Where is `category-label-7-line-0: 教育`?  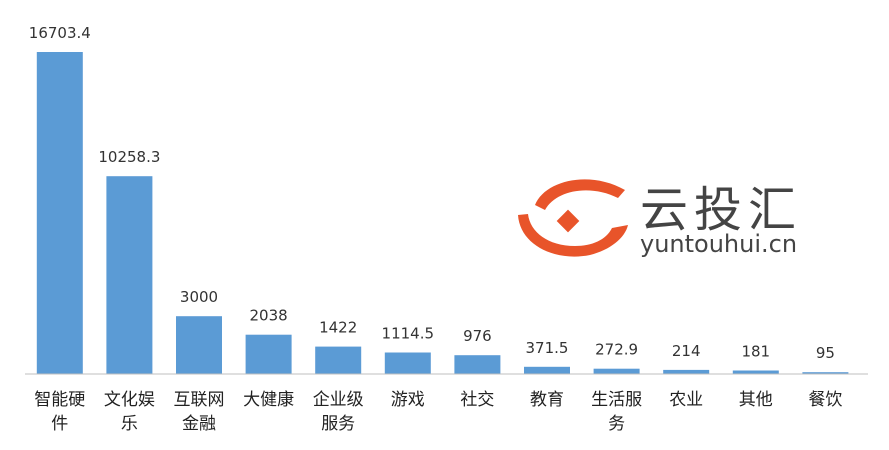
category-label-7-line-0: 教育 is located at coordinates (547, 400).